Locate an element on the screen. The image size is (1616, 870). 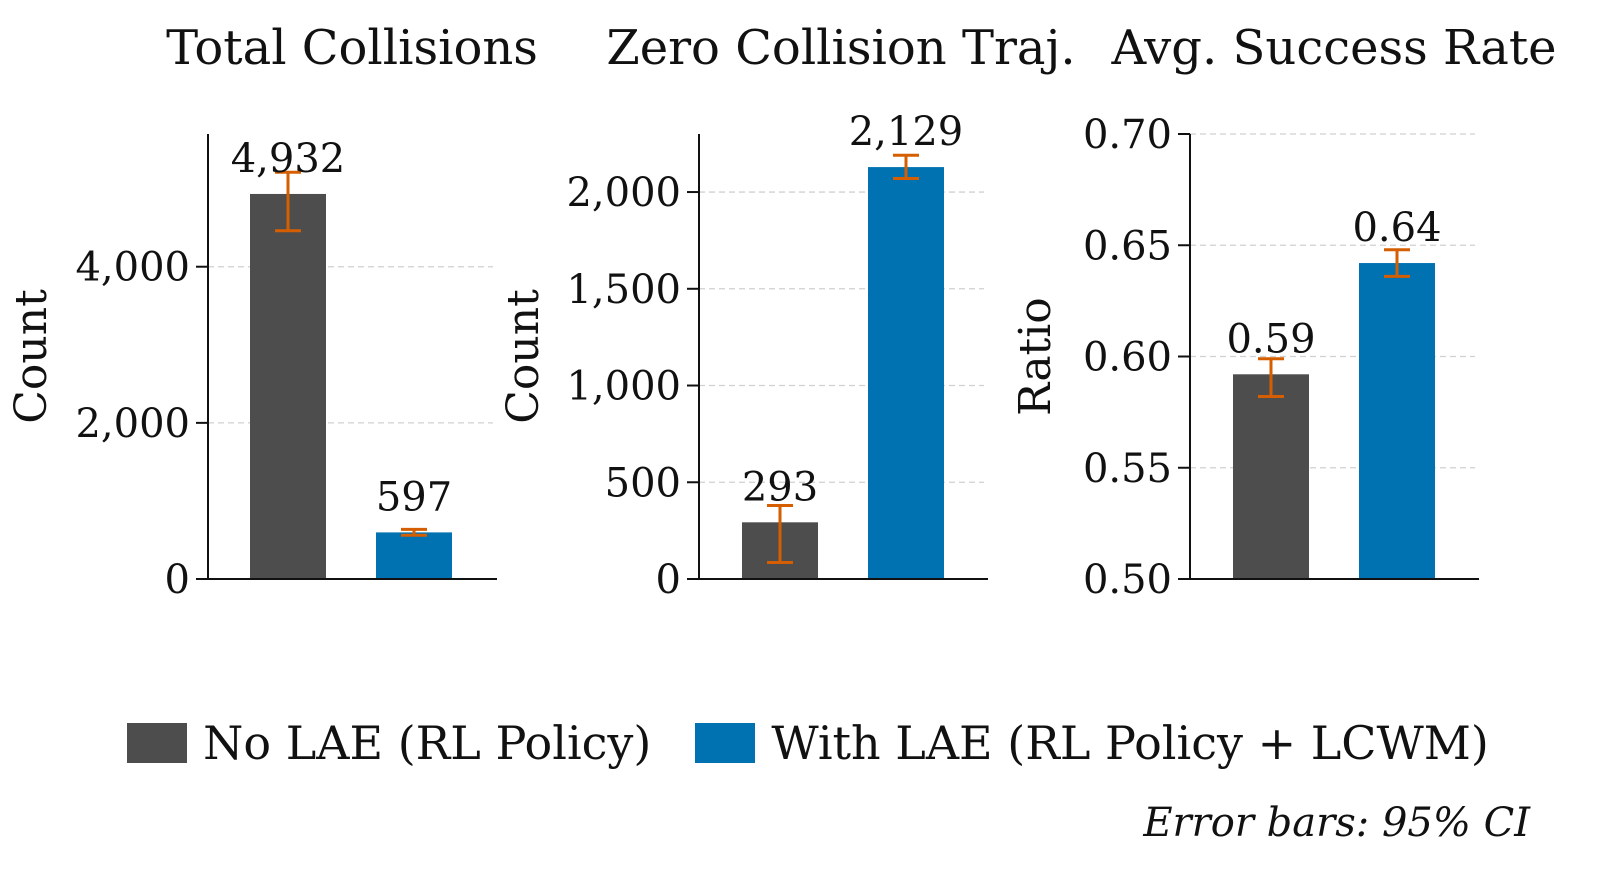
y-tick-label: 1,500 is located at coordinates (623, 290).